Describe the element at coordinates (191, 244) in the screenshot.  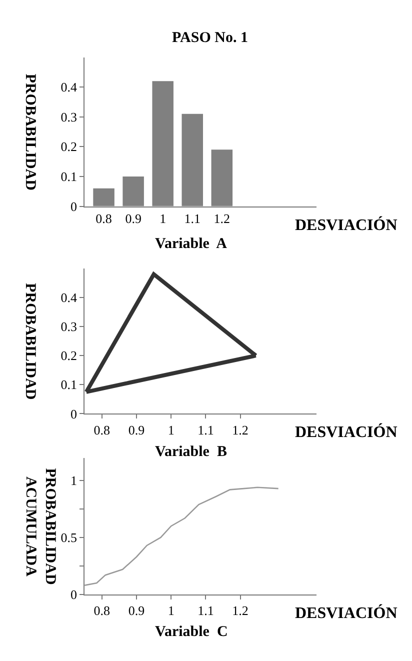
I see `text: Variable A` at that location.